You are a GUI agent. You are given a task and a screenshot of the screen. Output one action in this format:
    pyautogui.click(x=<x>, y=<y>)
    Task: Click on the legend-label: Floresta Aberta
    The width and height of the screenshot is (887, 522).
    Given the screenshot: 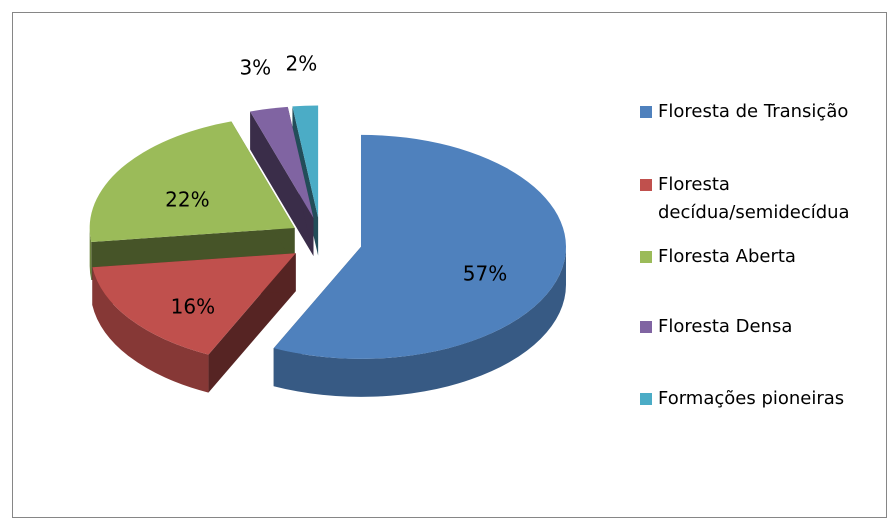 What is the action you would take?
    pyautogui.click(x=727, y=256)
    